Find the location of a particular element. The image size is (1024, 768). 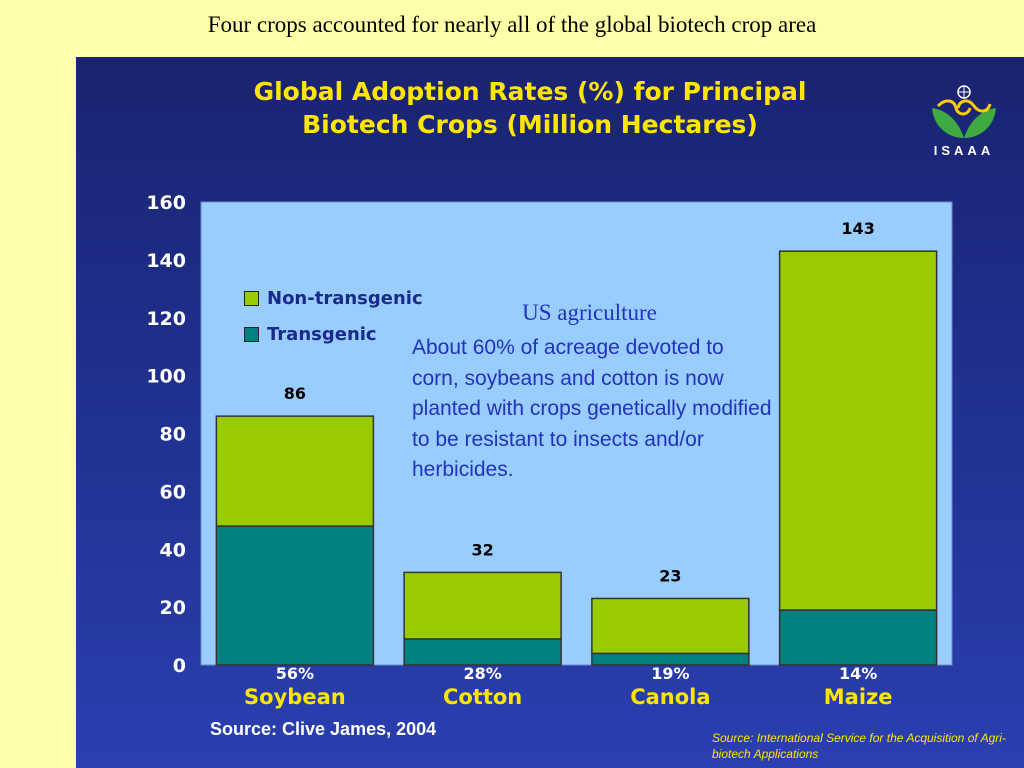

legend-item-transgenic: Transgenic is located at coordinates (310, 334).